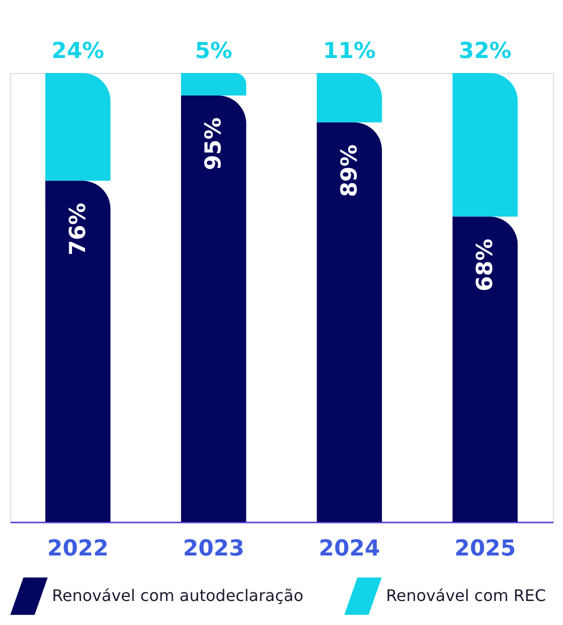  What do you see at coordinates (485, 549) in the screenshot?
I see `x-tick-label: 2025` at bounding box center [485, 549].